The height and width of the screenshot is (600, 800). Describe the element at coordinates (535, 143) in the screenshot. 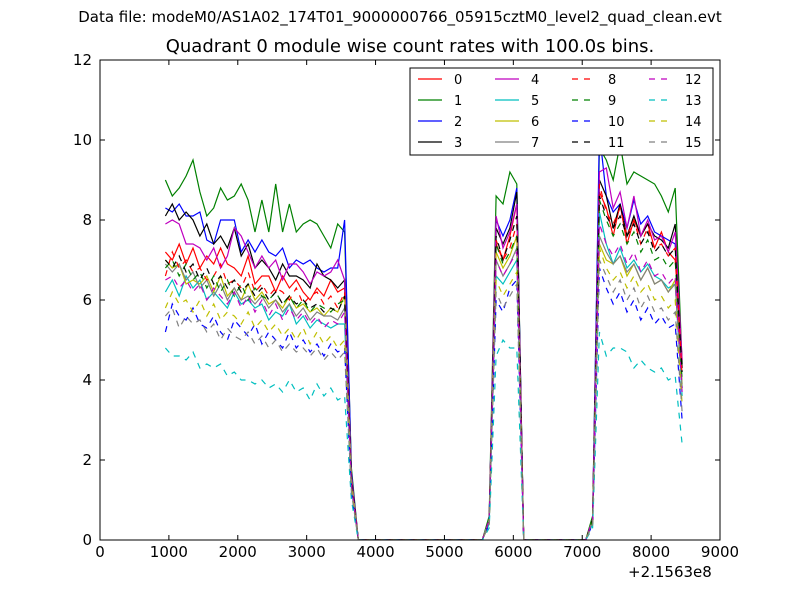

I see `legend-label-7: 7` at that location.